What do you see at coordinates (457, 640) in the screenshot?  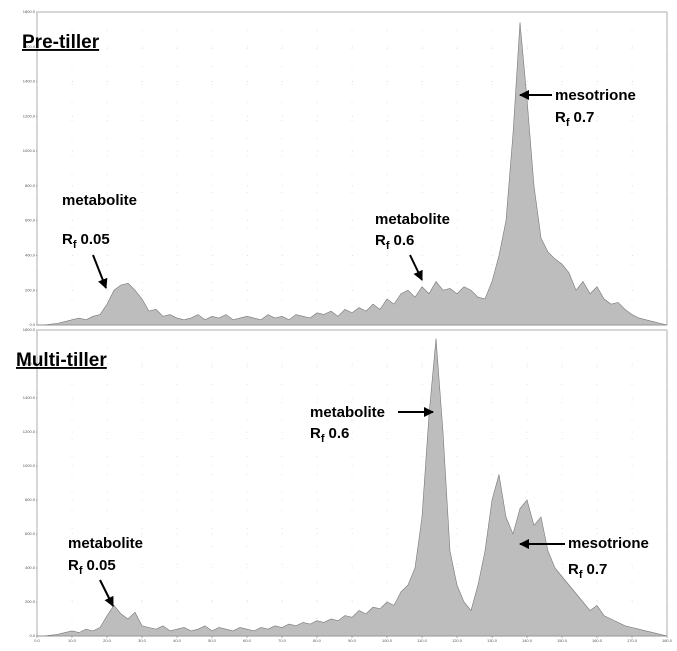 I see `x-tick-label: 120.0` at bounding box center [457, 640].